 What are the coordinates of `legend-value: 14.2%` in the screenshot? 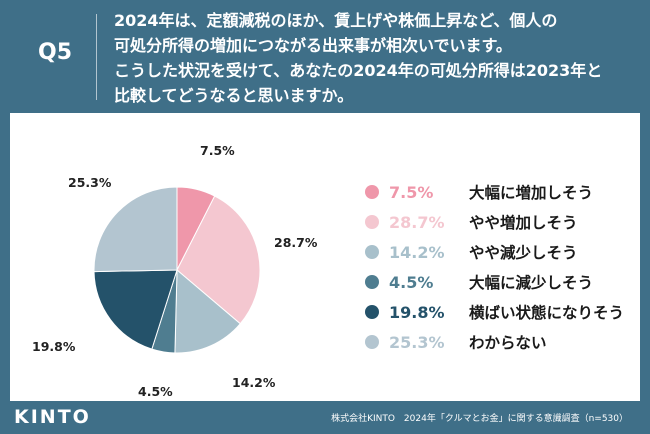 It's located at (417, 252).